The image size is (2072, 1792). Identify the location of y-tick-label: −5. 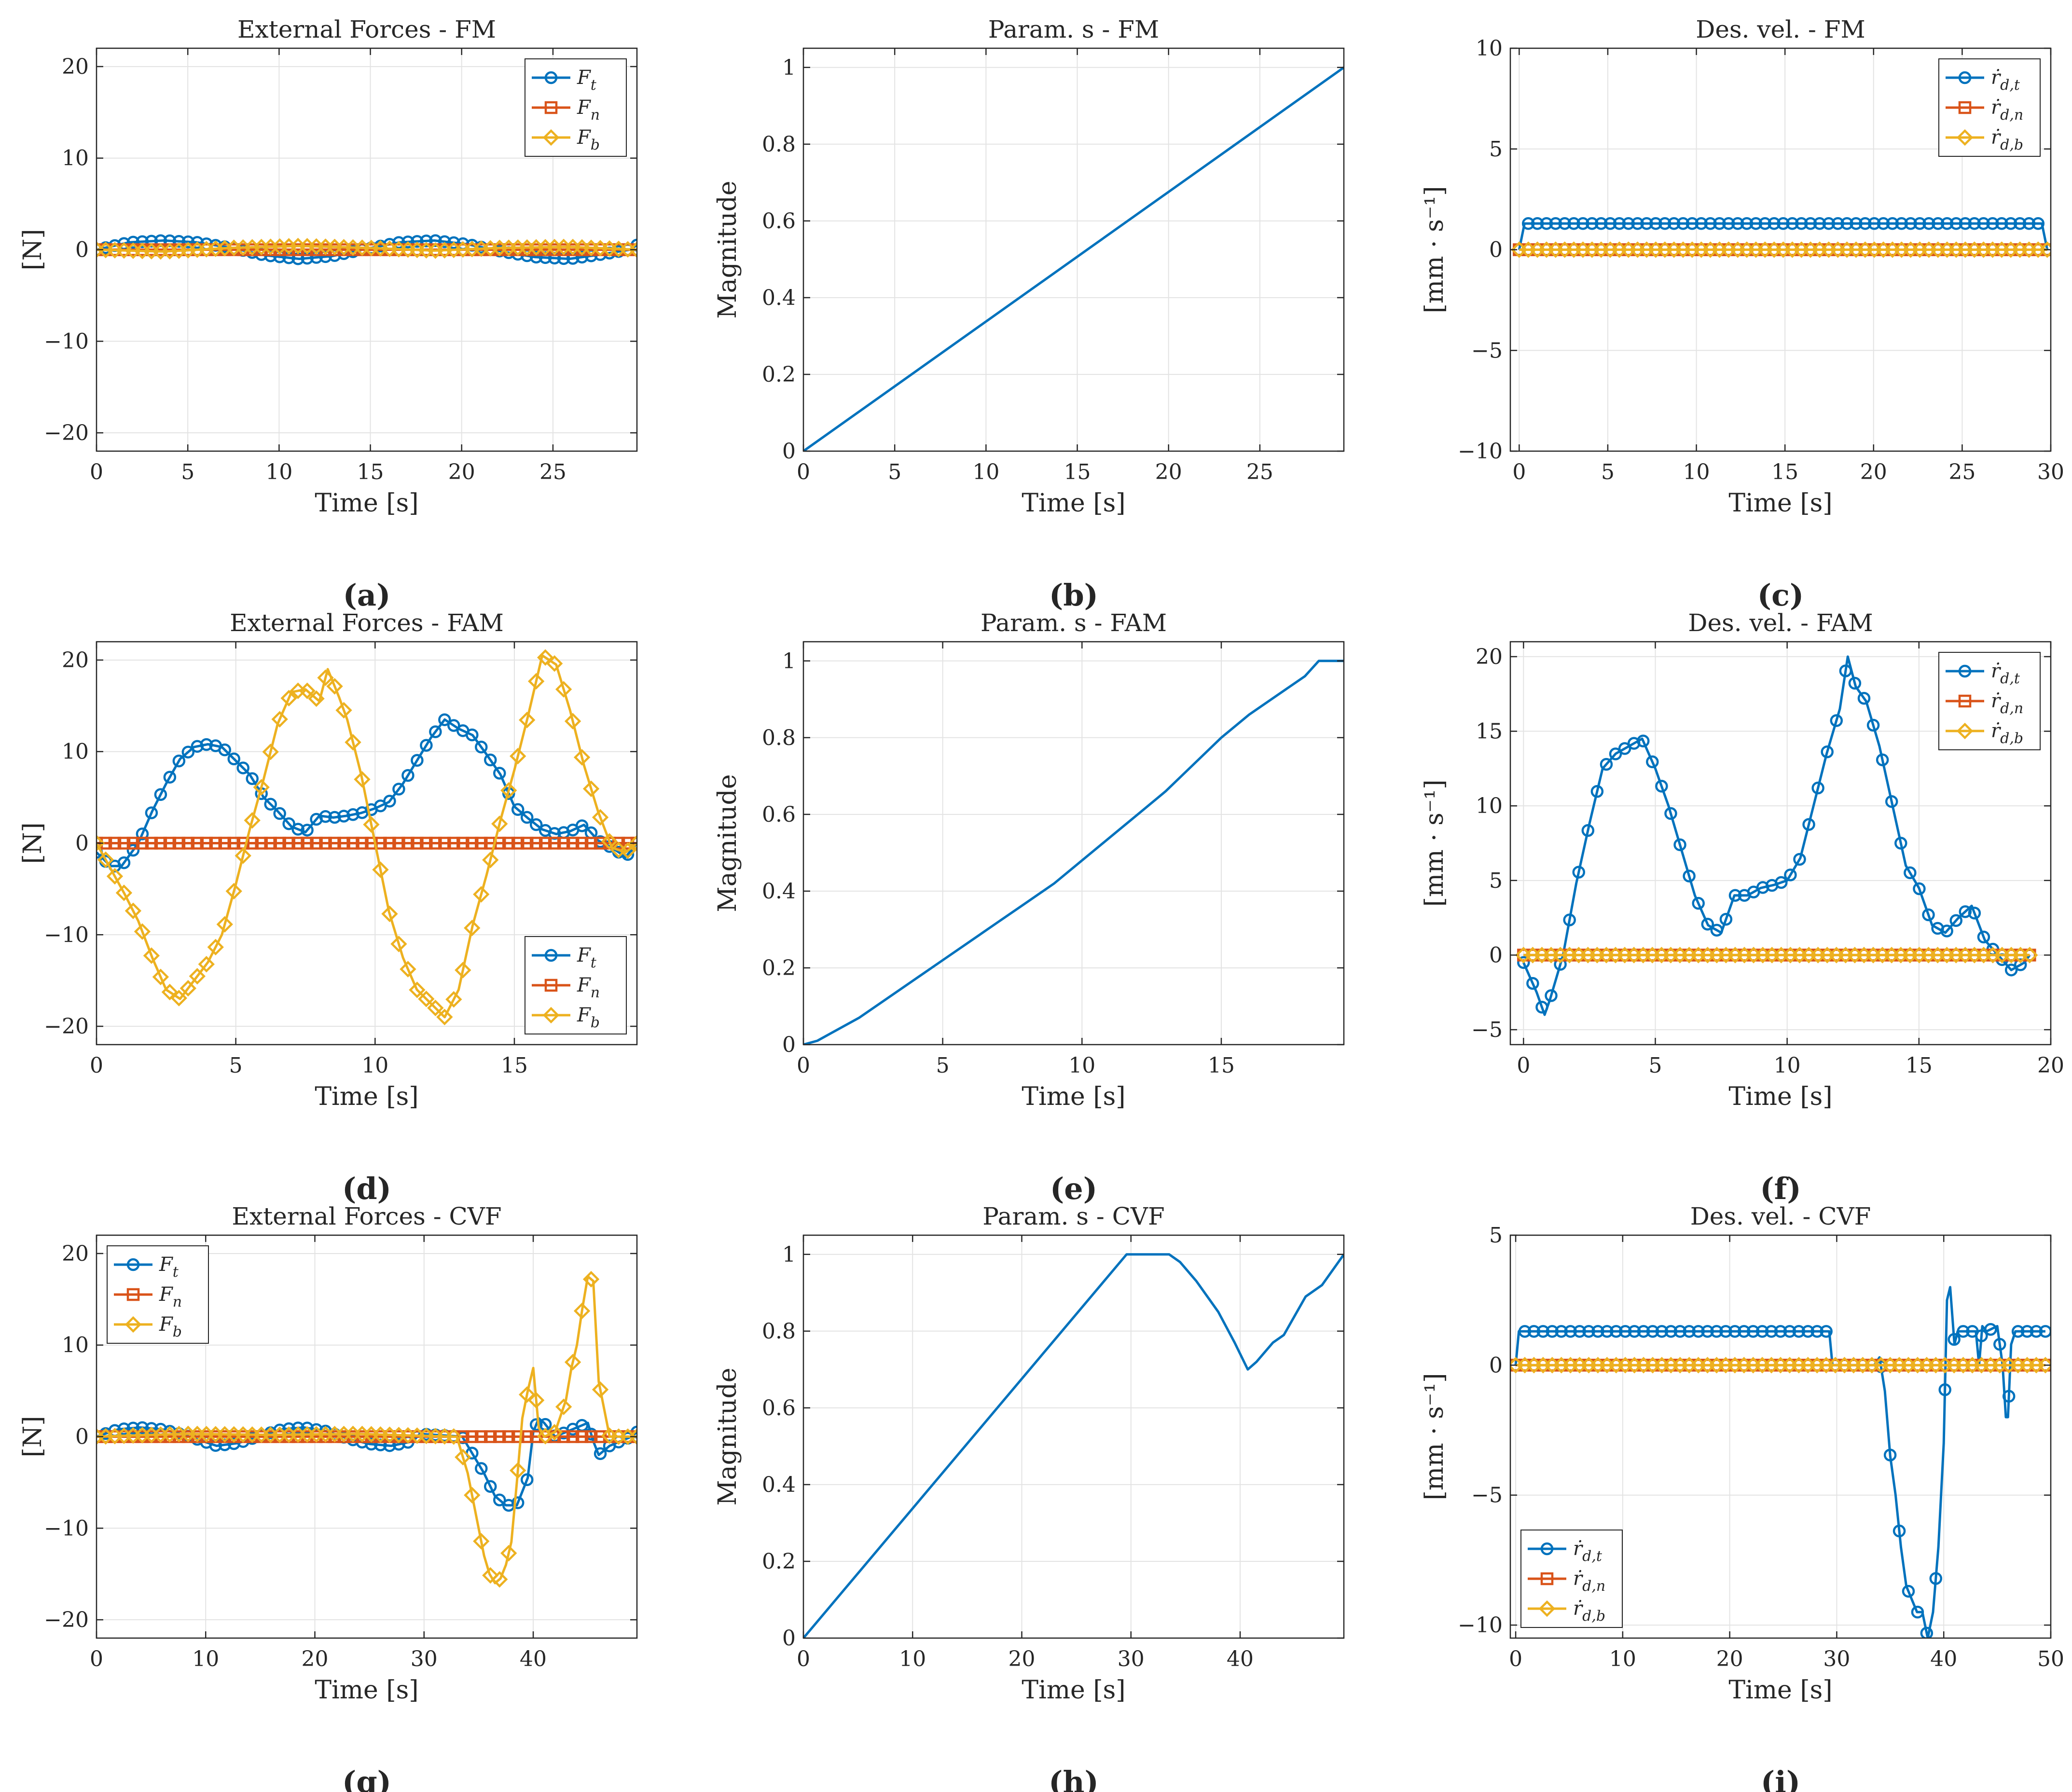
(1487, 1030).